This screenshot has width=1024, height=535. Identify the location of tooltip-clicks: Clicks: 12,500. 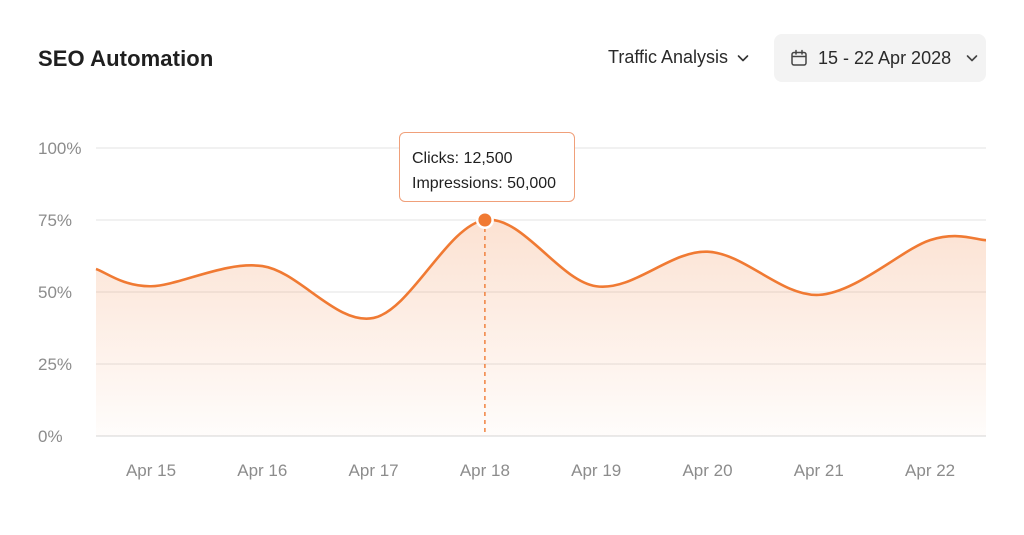
(462, 158).